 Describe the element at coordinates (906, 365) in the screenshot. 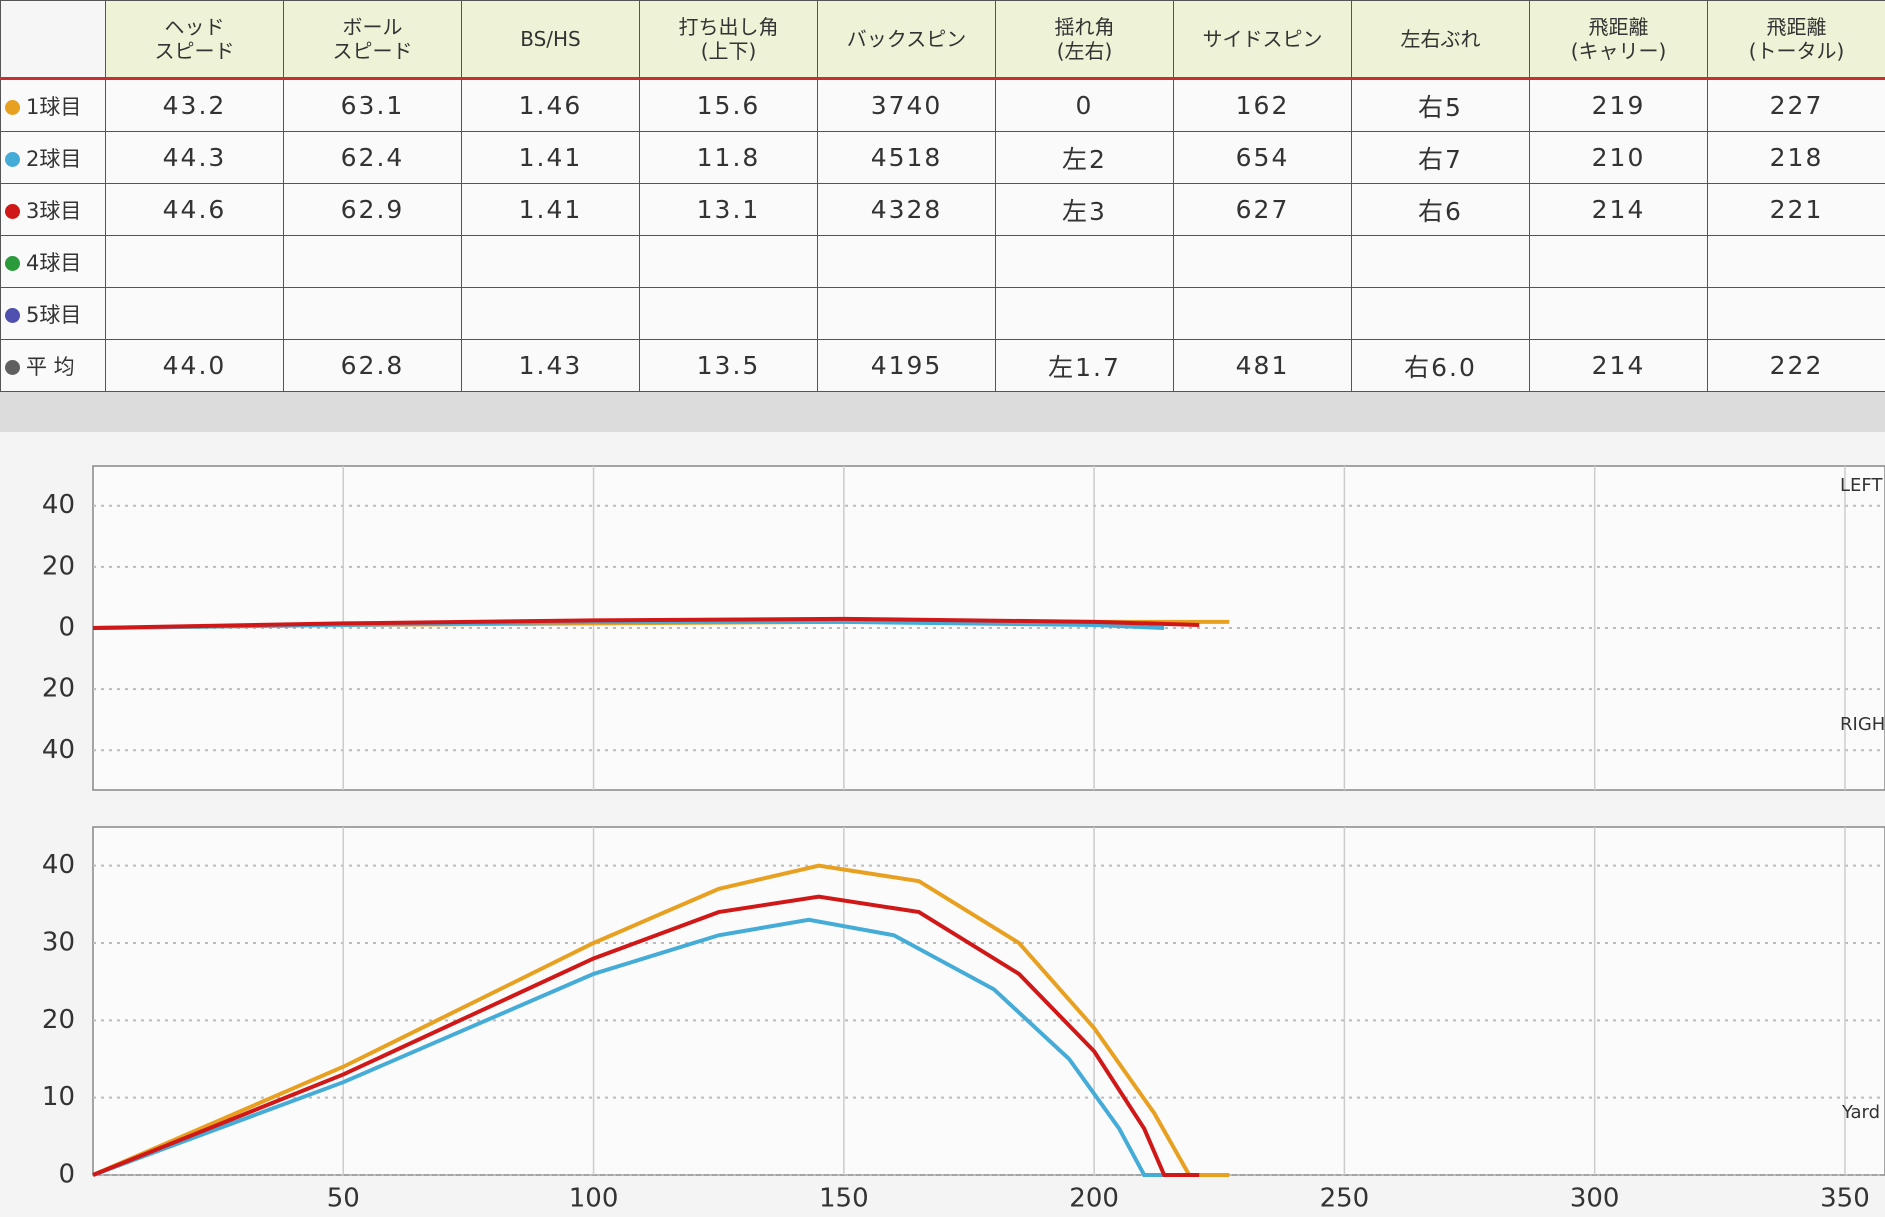

I see `cell: 4195` at that location.